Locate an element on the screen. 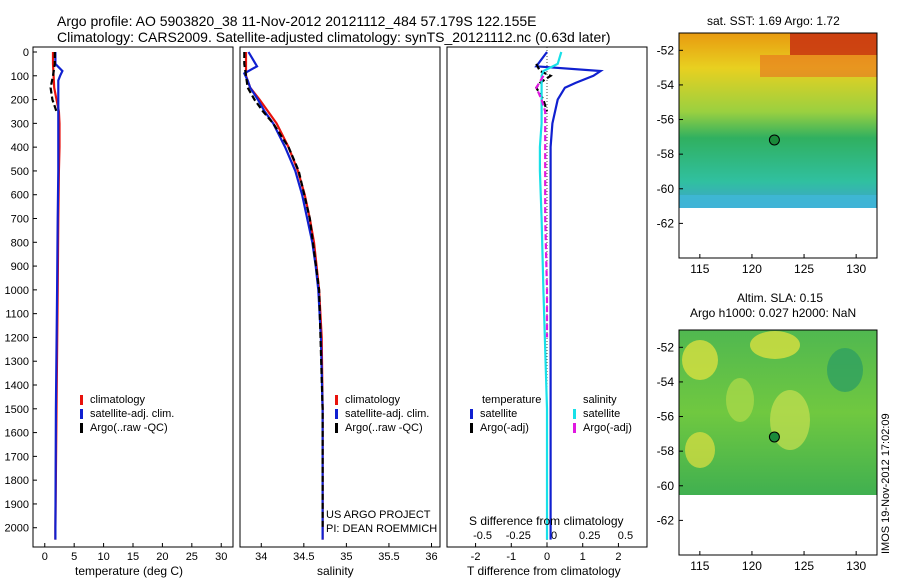 The height and width of the screenshot is (580, 900). x-tick-label: 34 is located at coordinates (261, 557).